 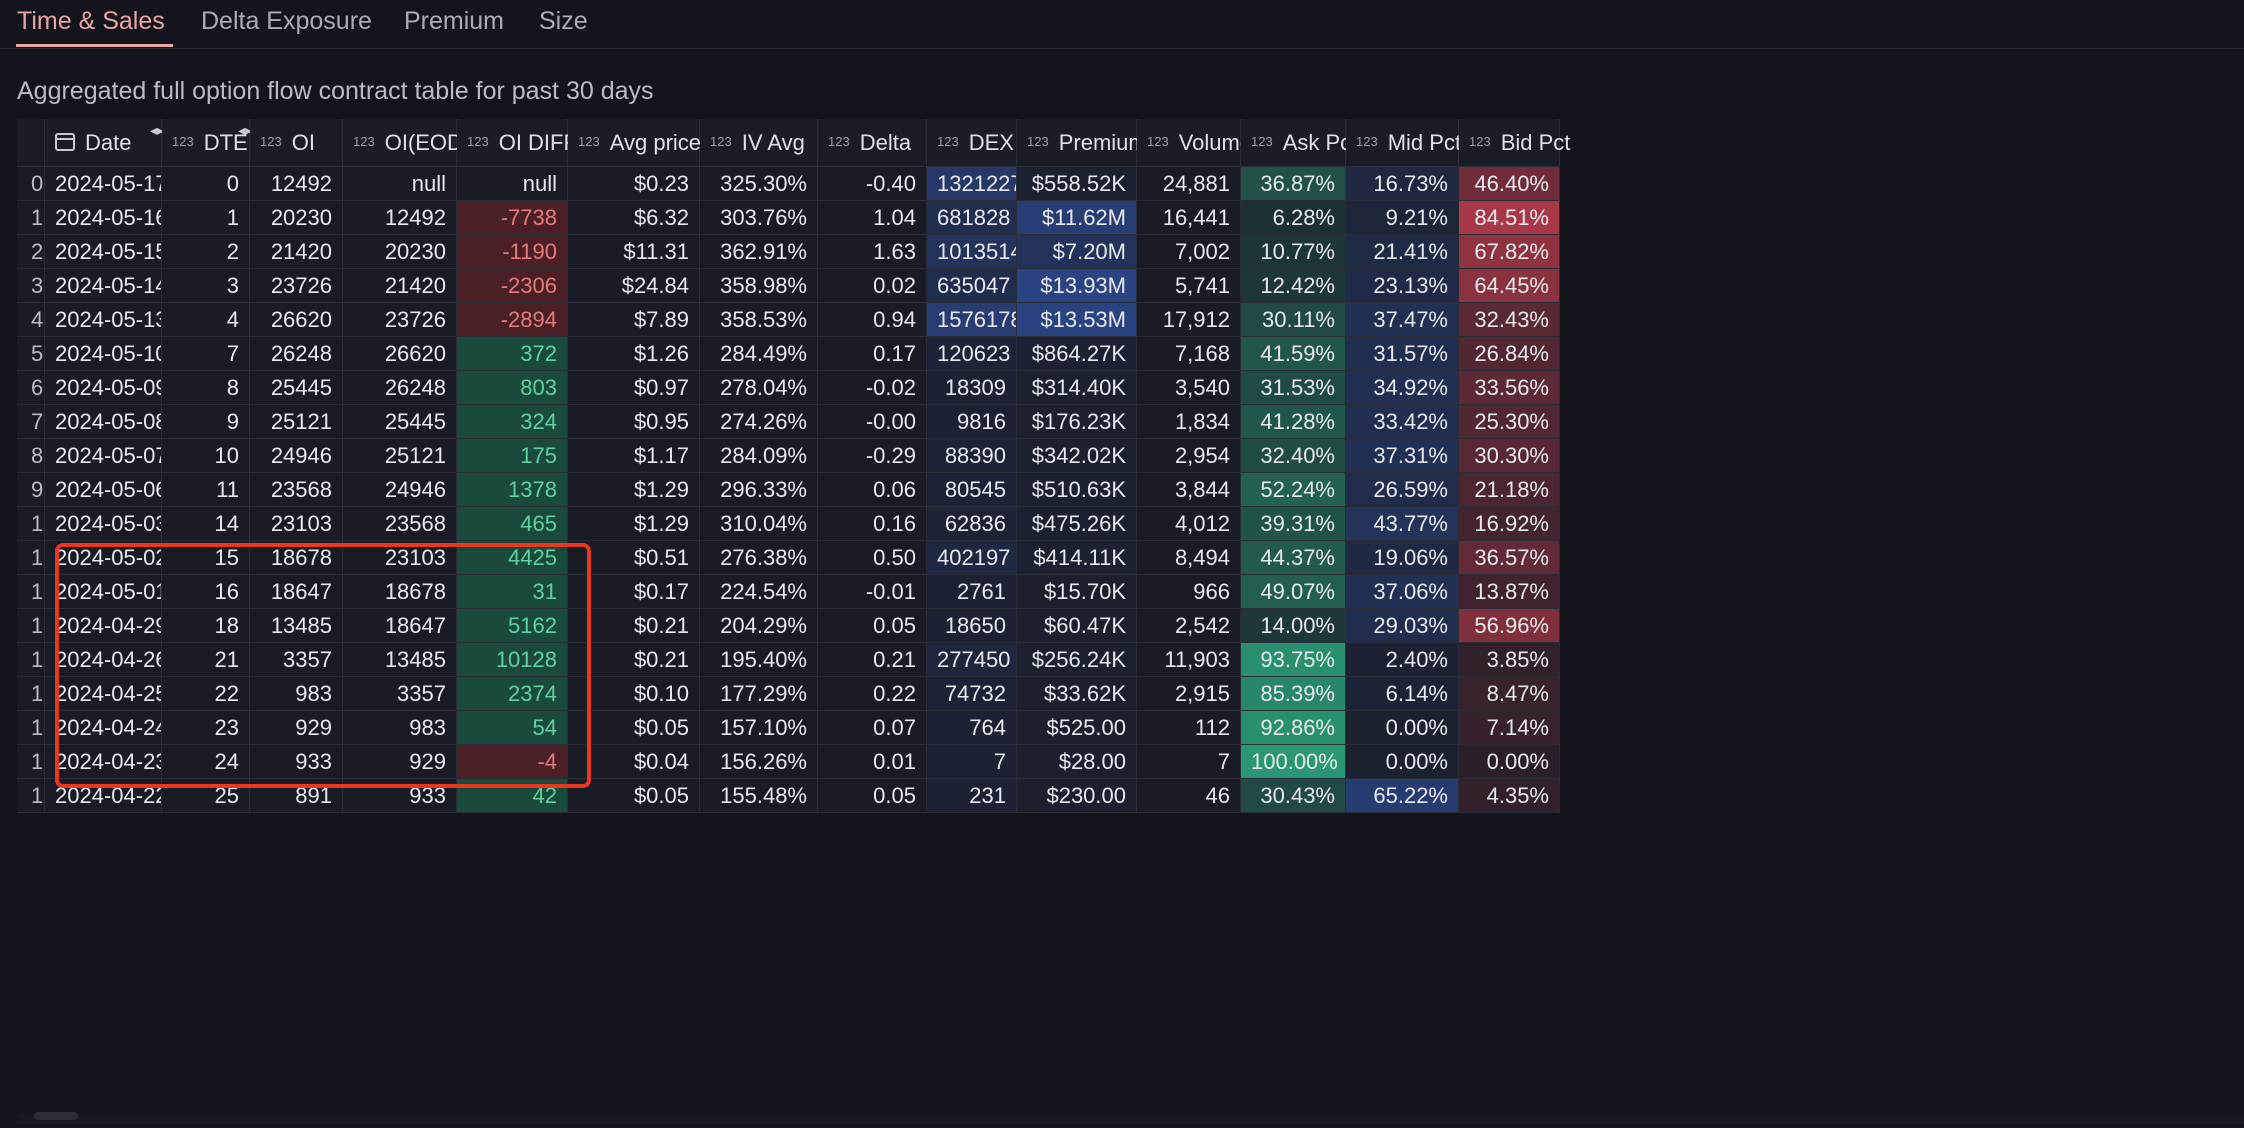 I want to click on cell-oi: 23568, so click(x=296, y=490).